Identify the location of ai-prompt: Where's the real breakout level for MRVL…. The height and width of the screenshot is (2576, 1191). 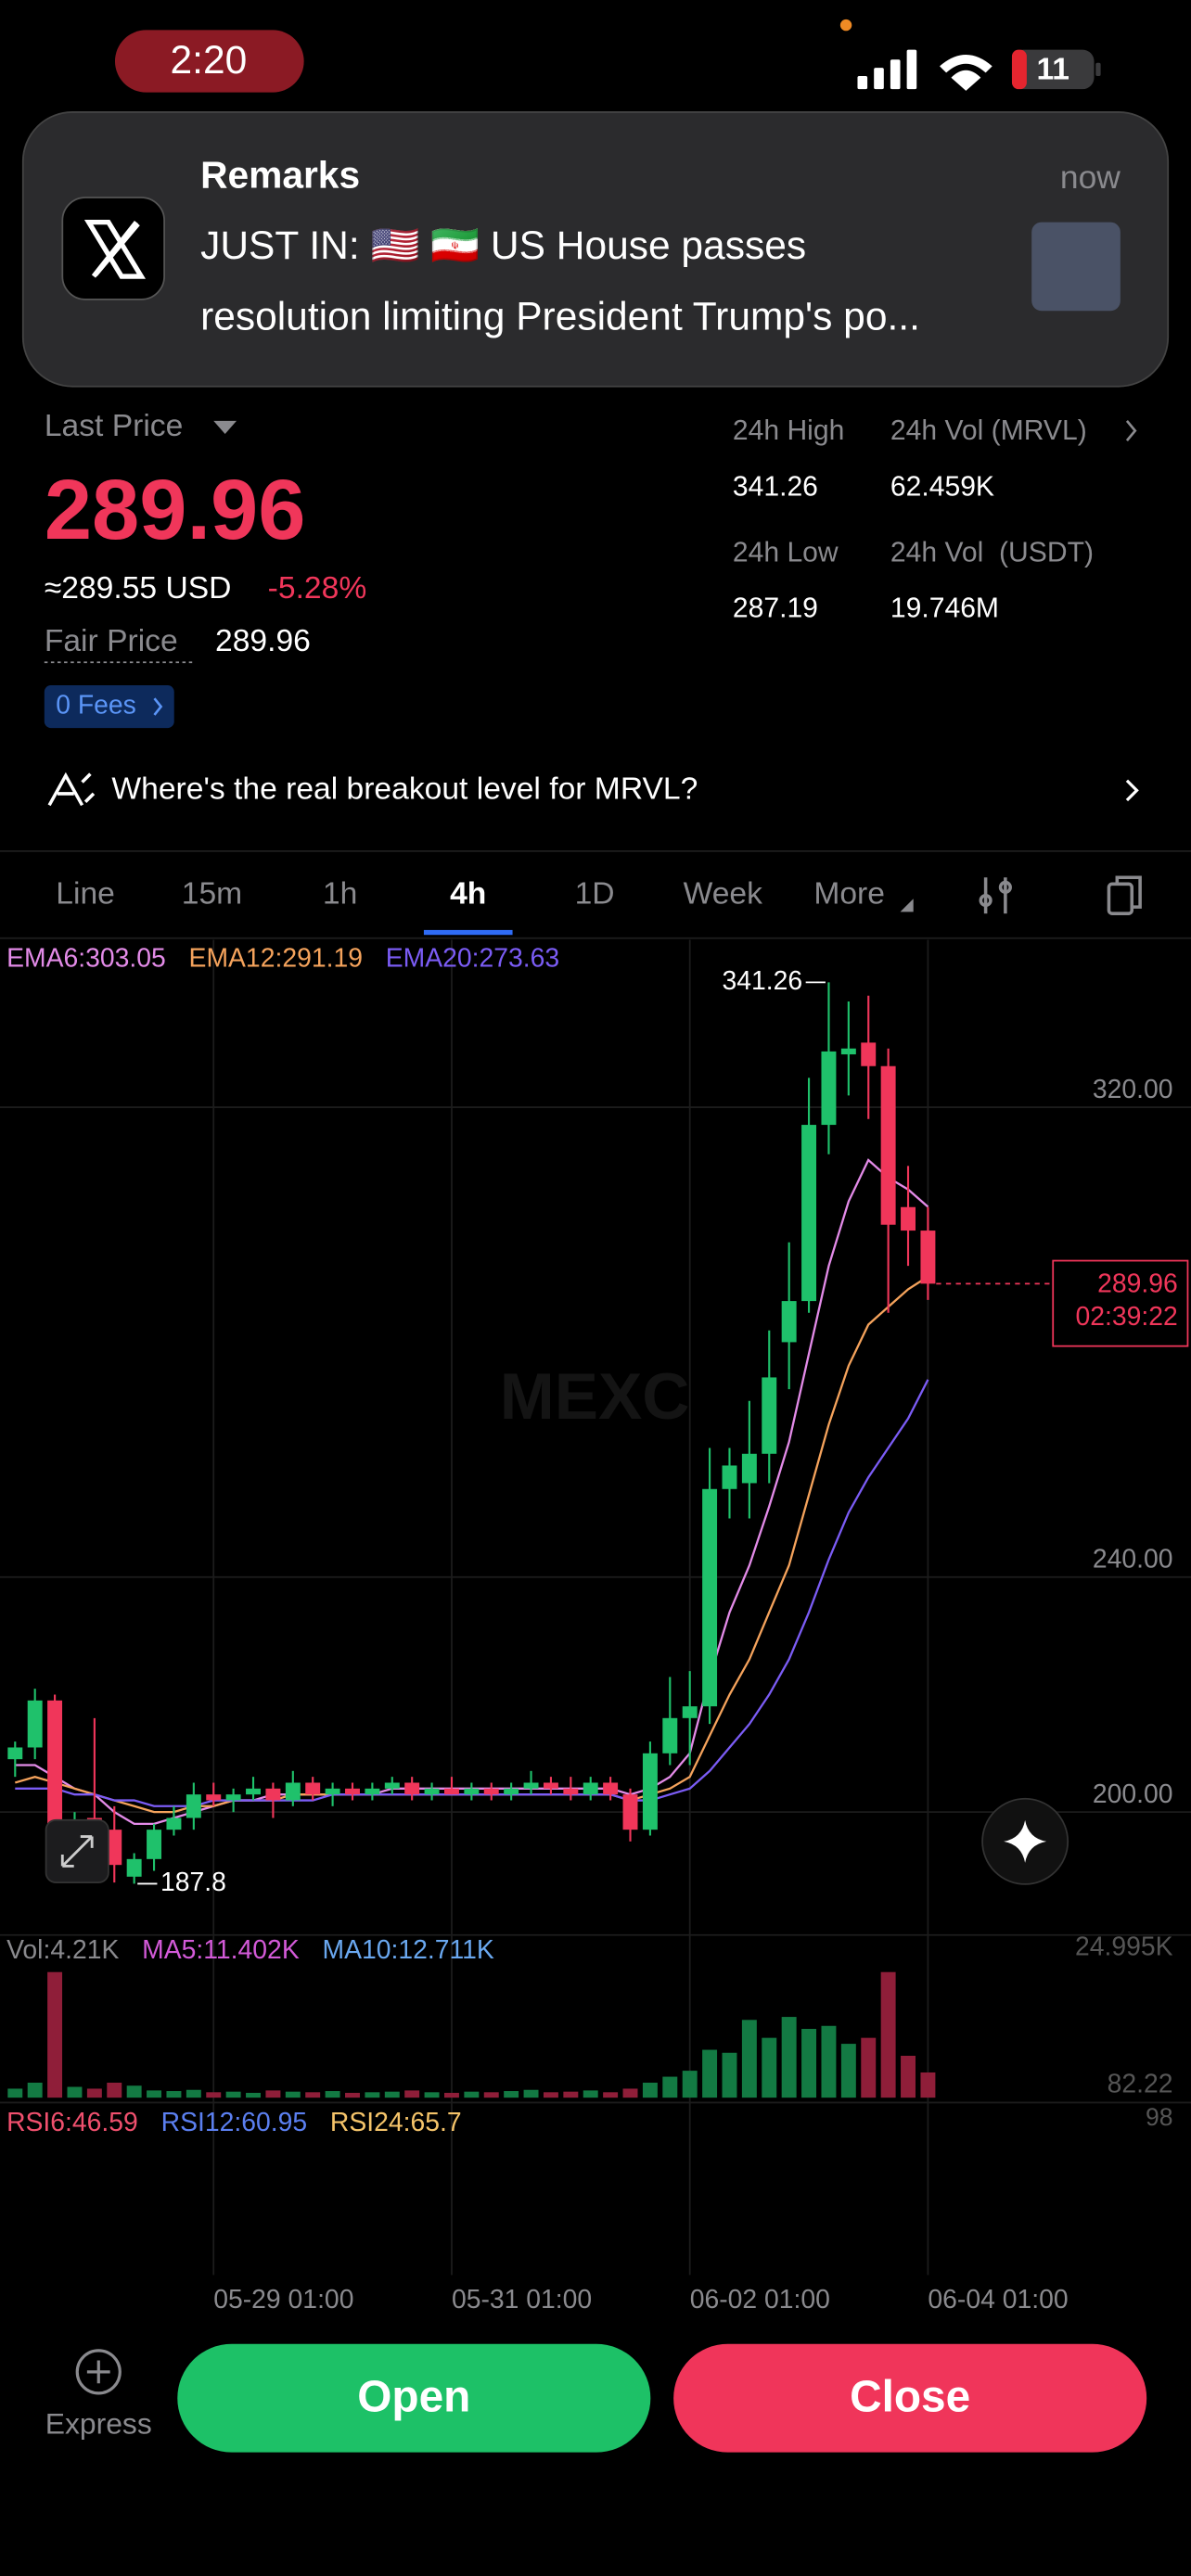
(404, 789).